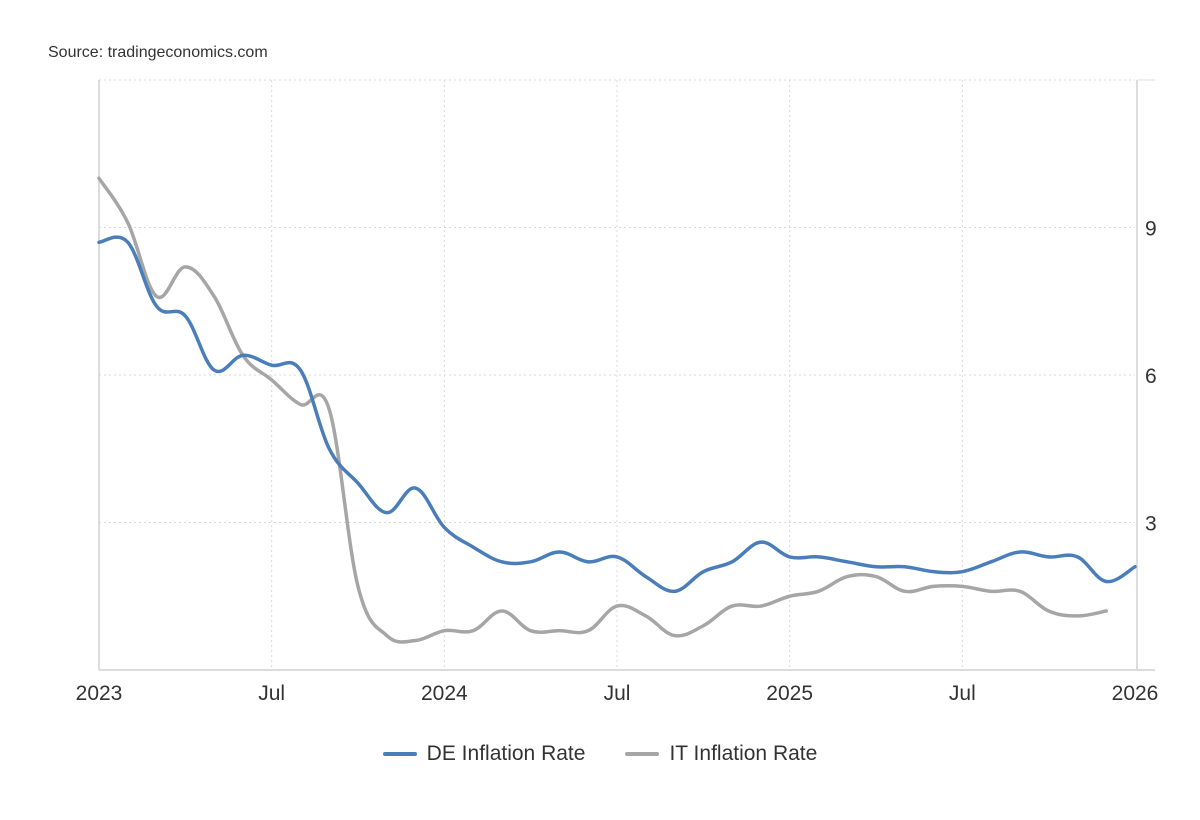 This screenshot has height=820, width=1200. Describe the element at coordinates (1151, 229) in the screenshot. I see `y-tick-label: 9` at that location.